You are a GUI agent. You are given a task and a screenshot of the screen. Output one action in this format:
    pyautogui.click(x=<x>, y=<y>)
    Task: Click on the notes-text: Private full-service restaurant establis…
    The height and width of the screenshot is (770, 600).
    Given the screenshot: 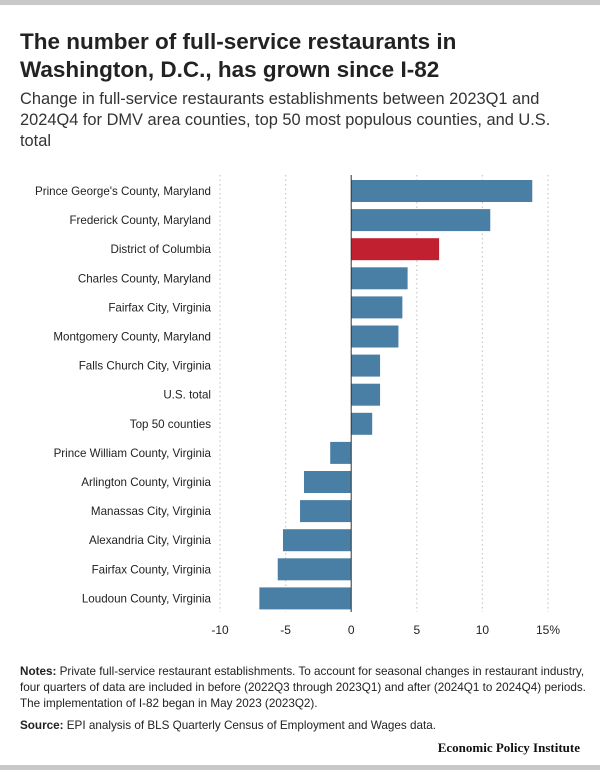 What is the action you would take?
    pyautogui.click(x=303, y=687)
    